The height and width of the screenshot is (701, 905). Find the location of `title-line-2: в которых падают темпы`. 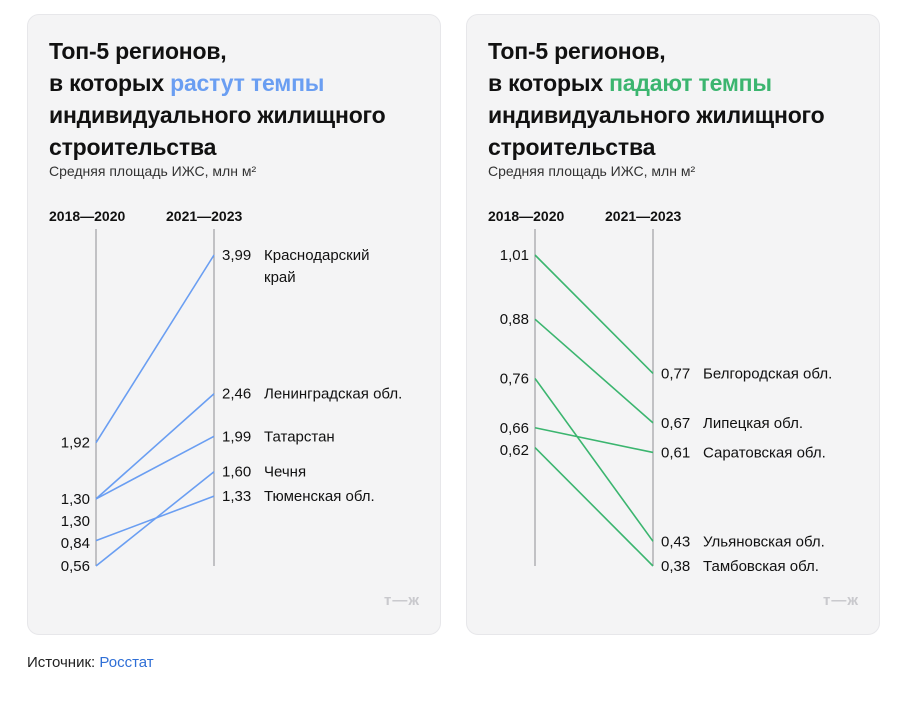

title-line-2: в которых падают темпы is located at coordinates (678, 83).